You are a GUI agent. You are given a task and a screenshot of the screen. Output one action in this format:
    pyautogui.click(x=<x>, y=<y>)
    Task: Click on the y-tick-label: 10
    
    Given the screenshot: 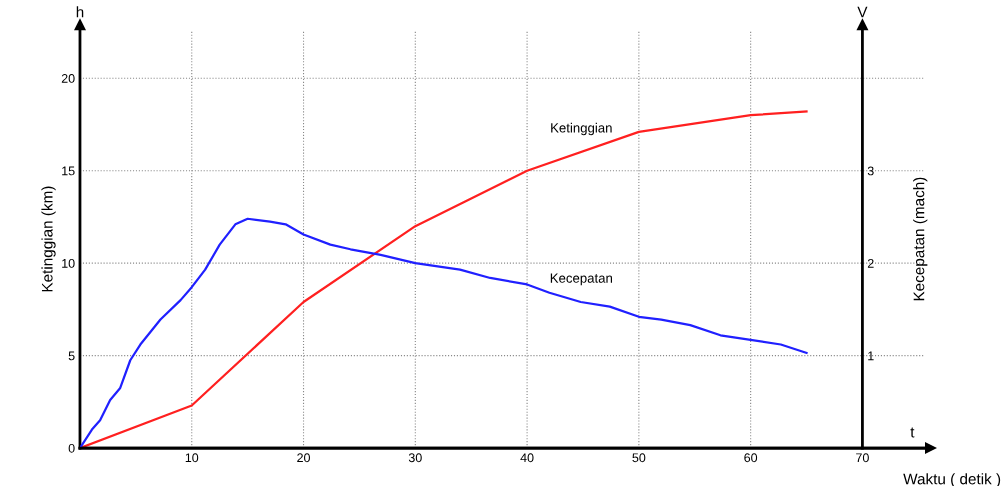 What is the action you would take?
    pyautogui.click(x=68, y=263)
    